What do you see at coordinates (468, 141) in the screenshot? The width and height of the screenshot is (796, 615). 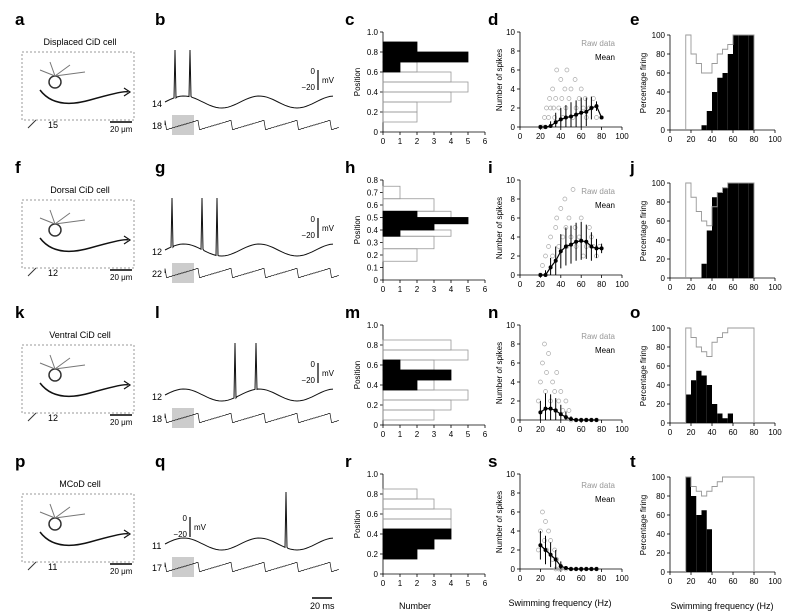 I see `x-tick-label: 5` at bounding box center [468, 141].